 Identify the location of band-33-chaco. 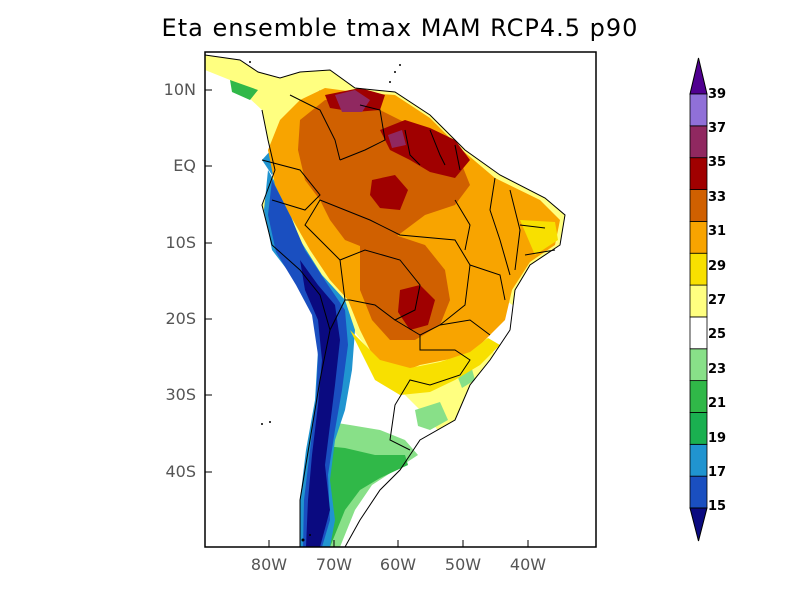
(416, 307).